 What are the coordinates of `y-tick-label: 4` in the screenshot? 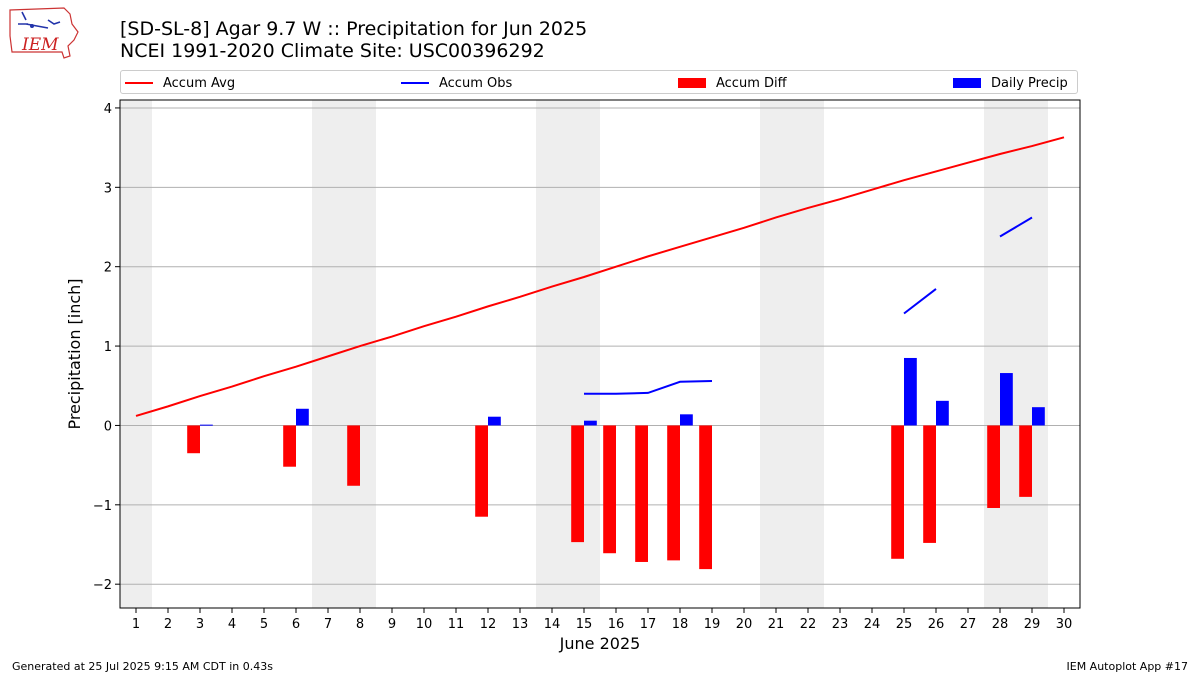 It's located at (108, 109).